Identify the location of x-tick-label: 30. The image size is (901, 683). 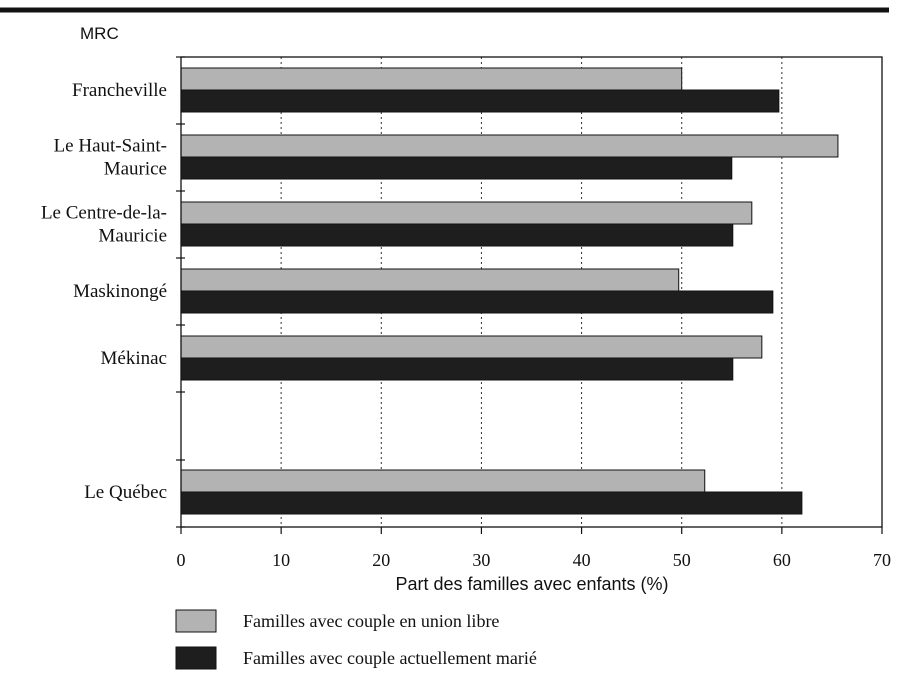
(481, 560).